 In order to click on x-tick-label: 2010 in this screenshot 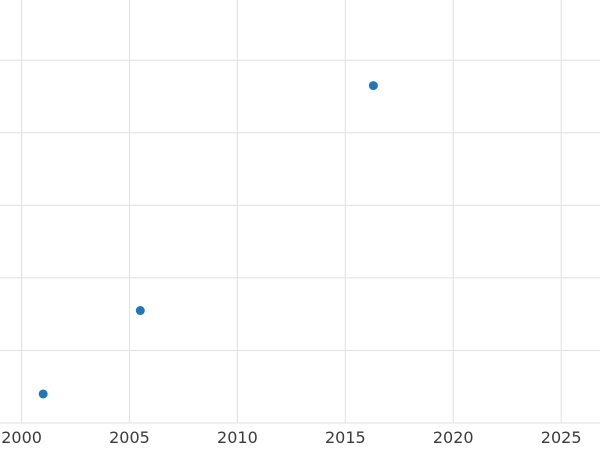, I will do `click(237, 437)`.